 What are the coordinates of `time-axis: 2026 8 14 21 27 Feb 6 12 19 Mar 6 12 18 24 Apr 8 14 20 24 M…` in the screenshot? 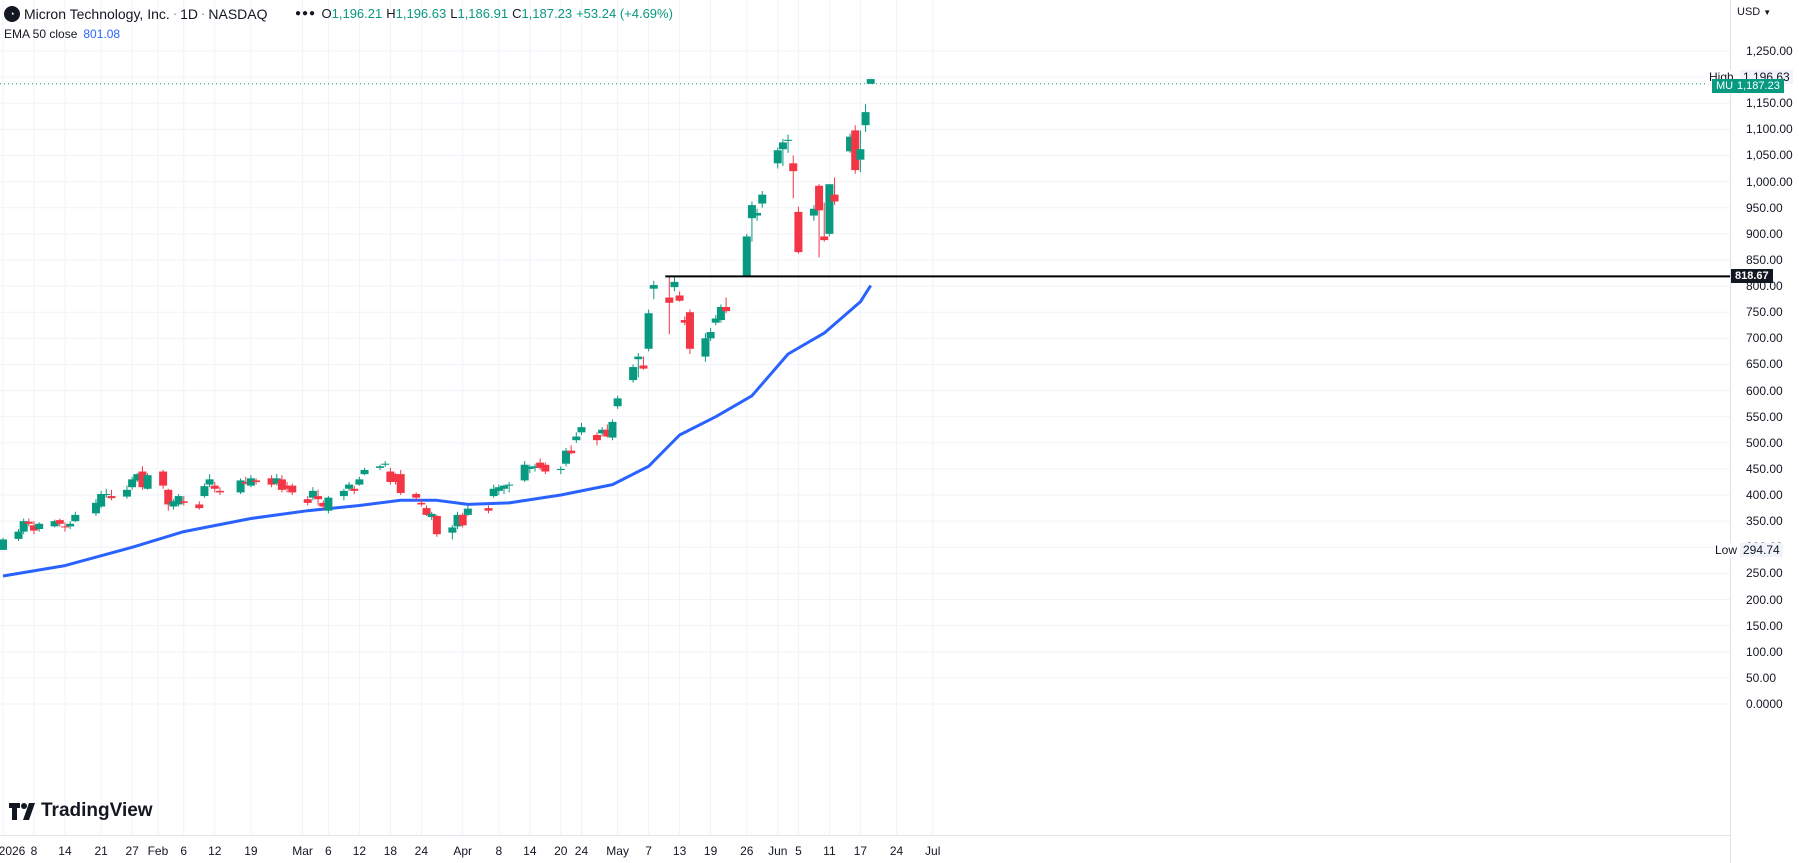 It's located at (865, 849).